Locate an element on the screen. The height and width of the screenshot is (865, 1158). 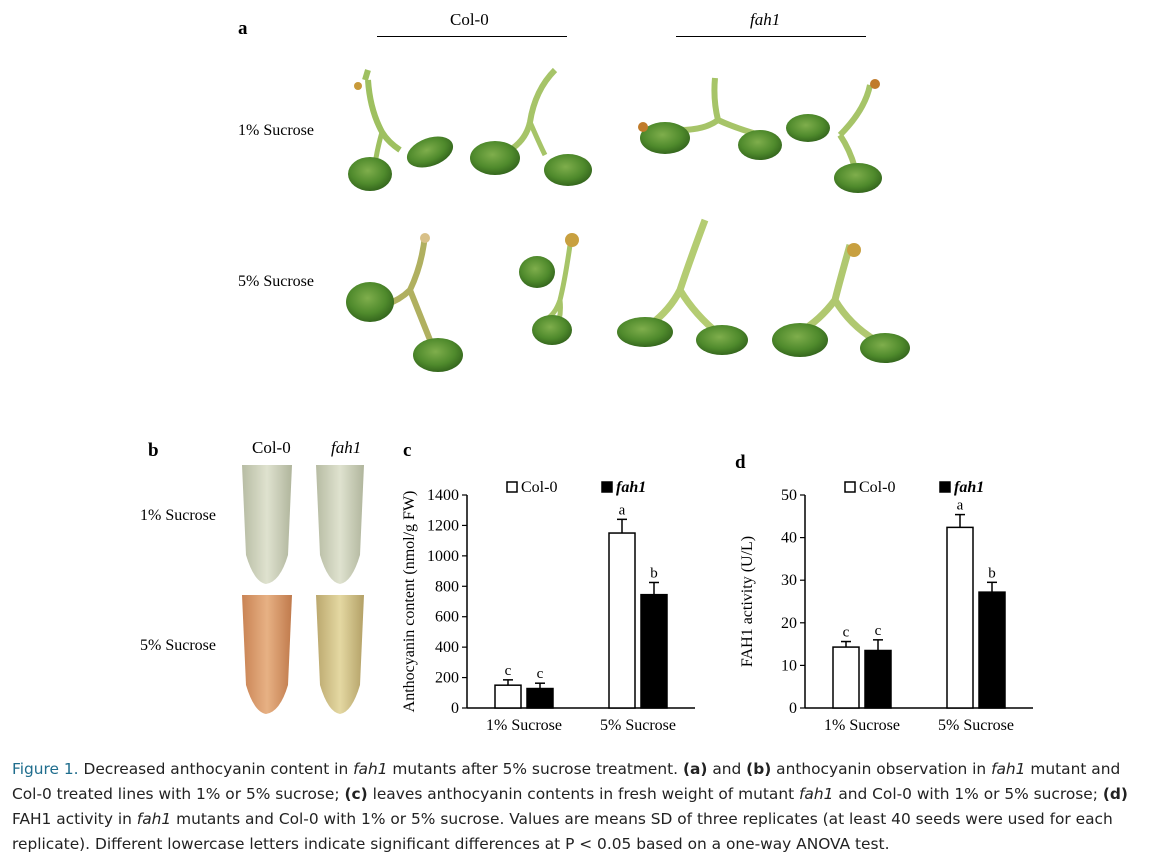
panel-a-fah1-label: fah1 is located at coordinates (765, 19).